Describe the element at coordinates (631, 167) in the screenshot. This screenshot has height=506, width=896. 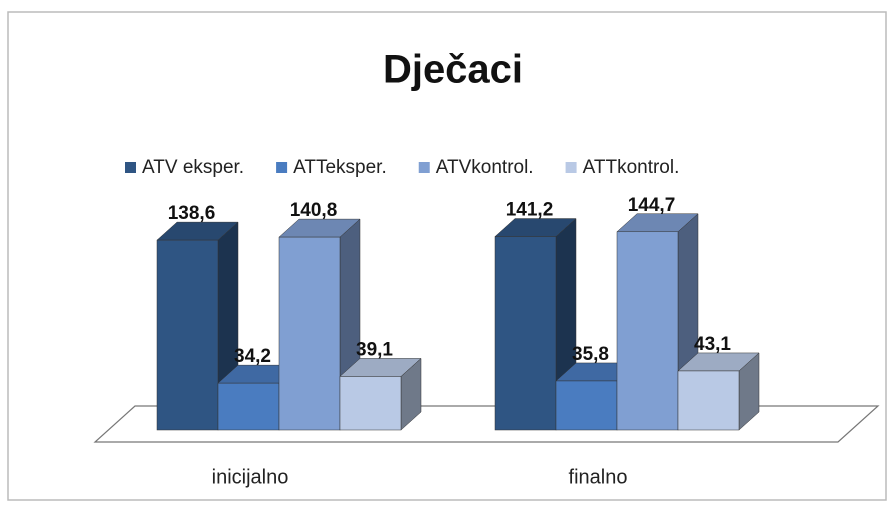
I see `legend-label: ATTkontrol.` at that location.